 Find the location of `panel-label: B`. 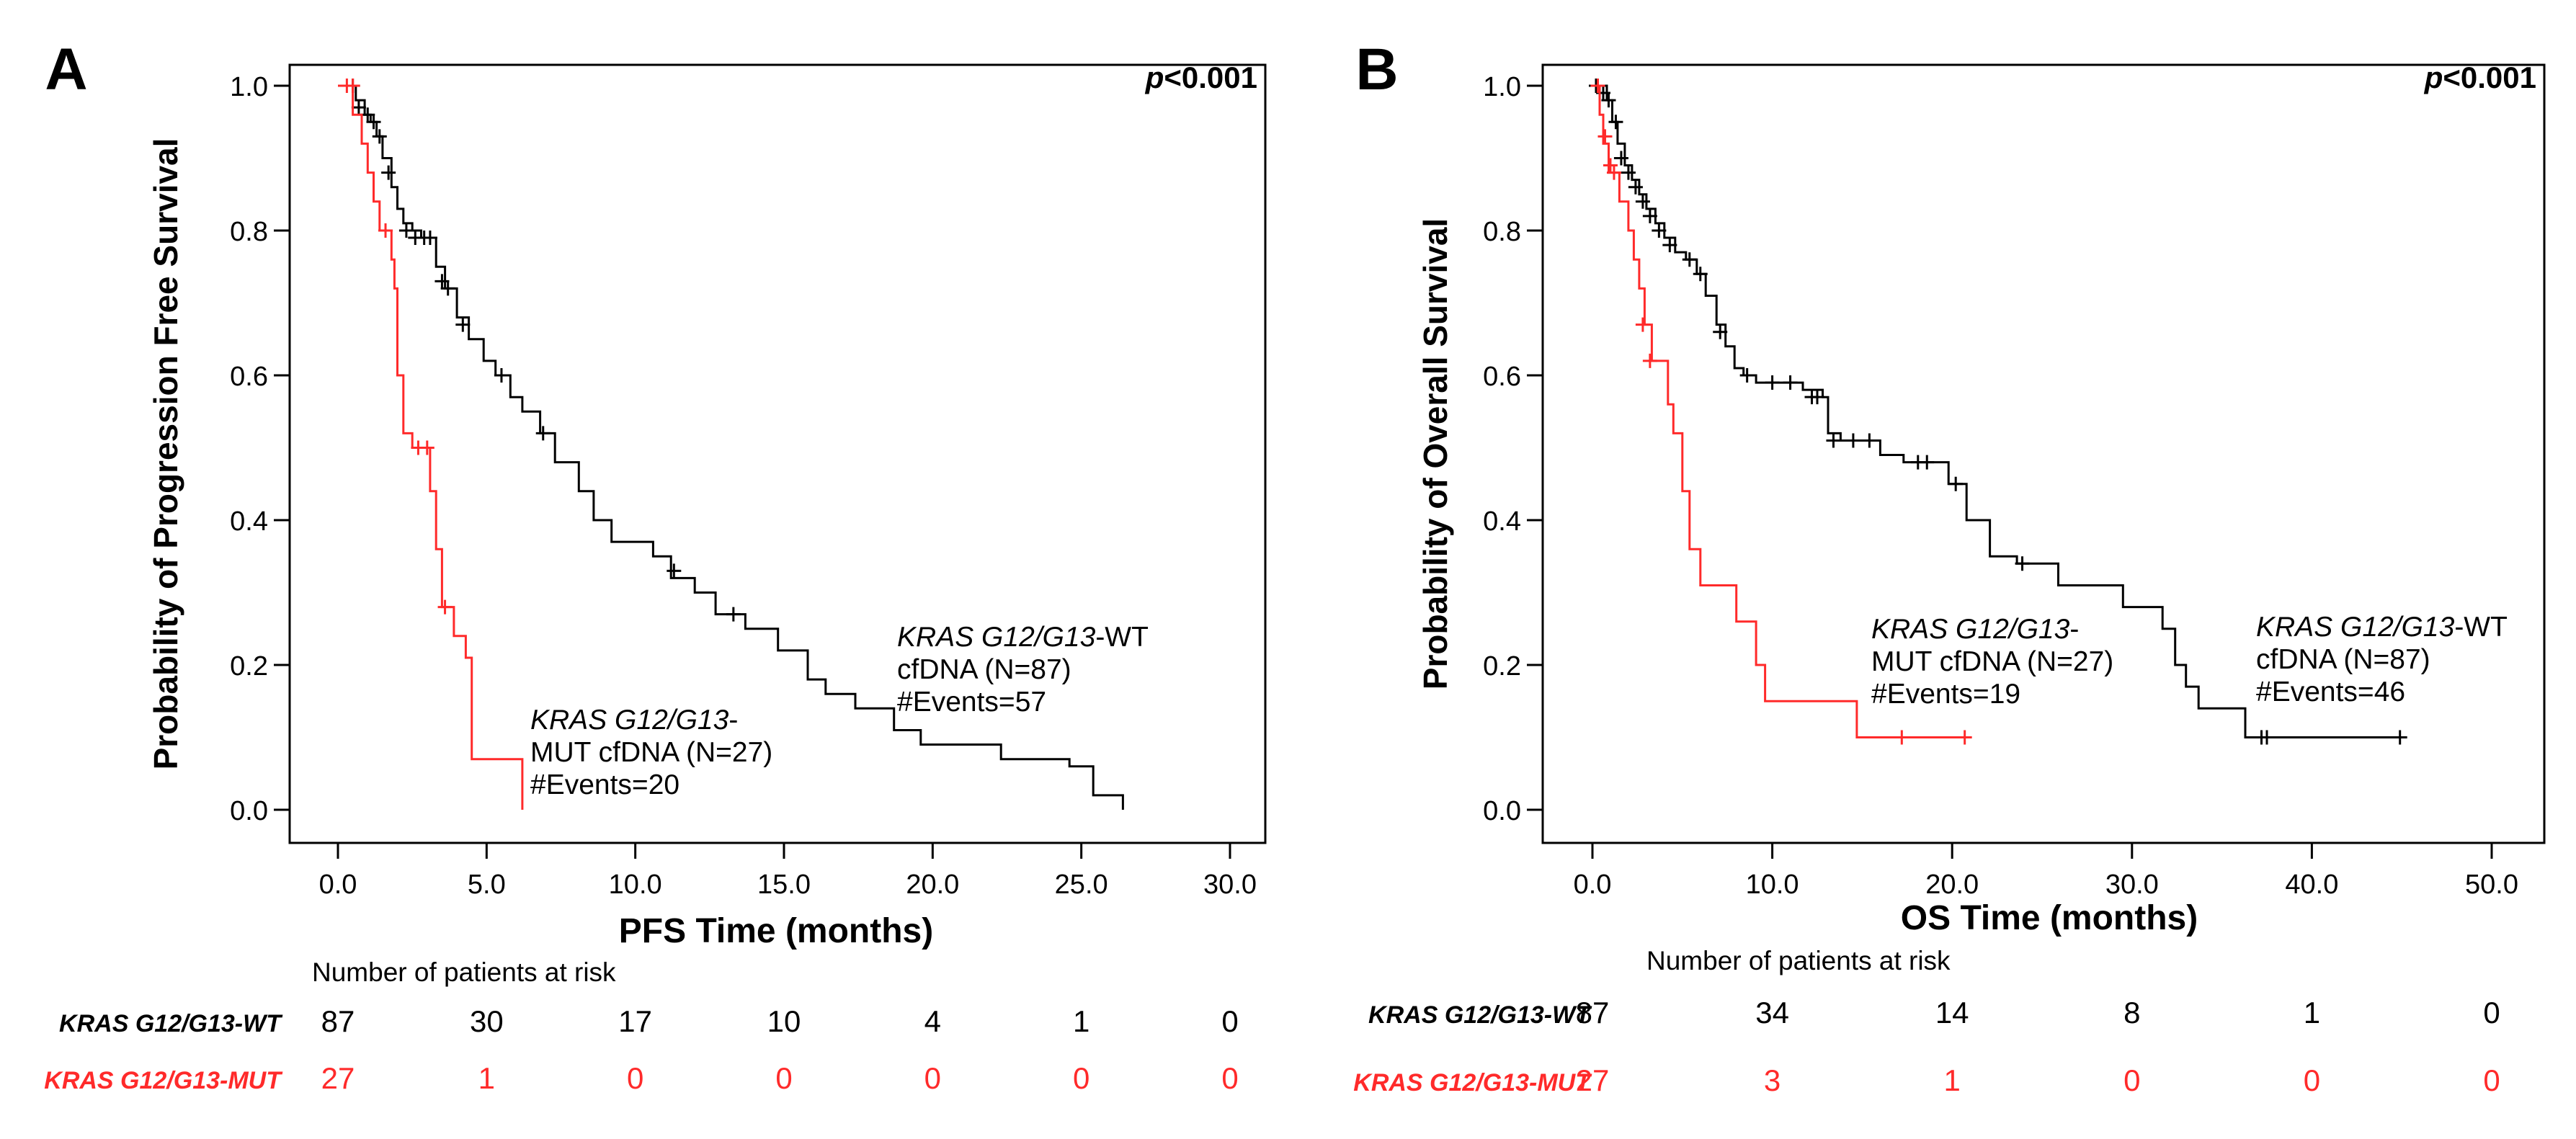

panel-label: B is located at coordinates (1376, 70).